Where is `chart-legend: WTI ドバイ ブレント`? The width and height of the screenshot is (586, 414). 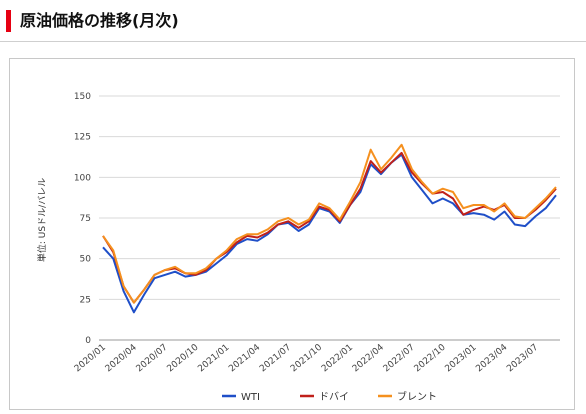
chart-legend: WTI ドバイ ブレント is located at coordinates (329, 396).